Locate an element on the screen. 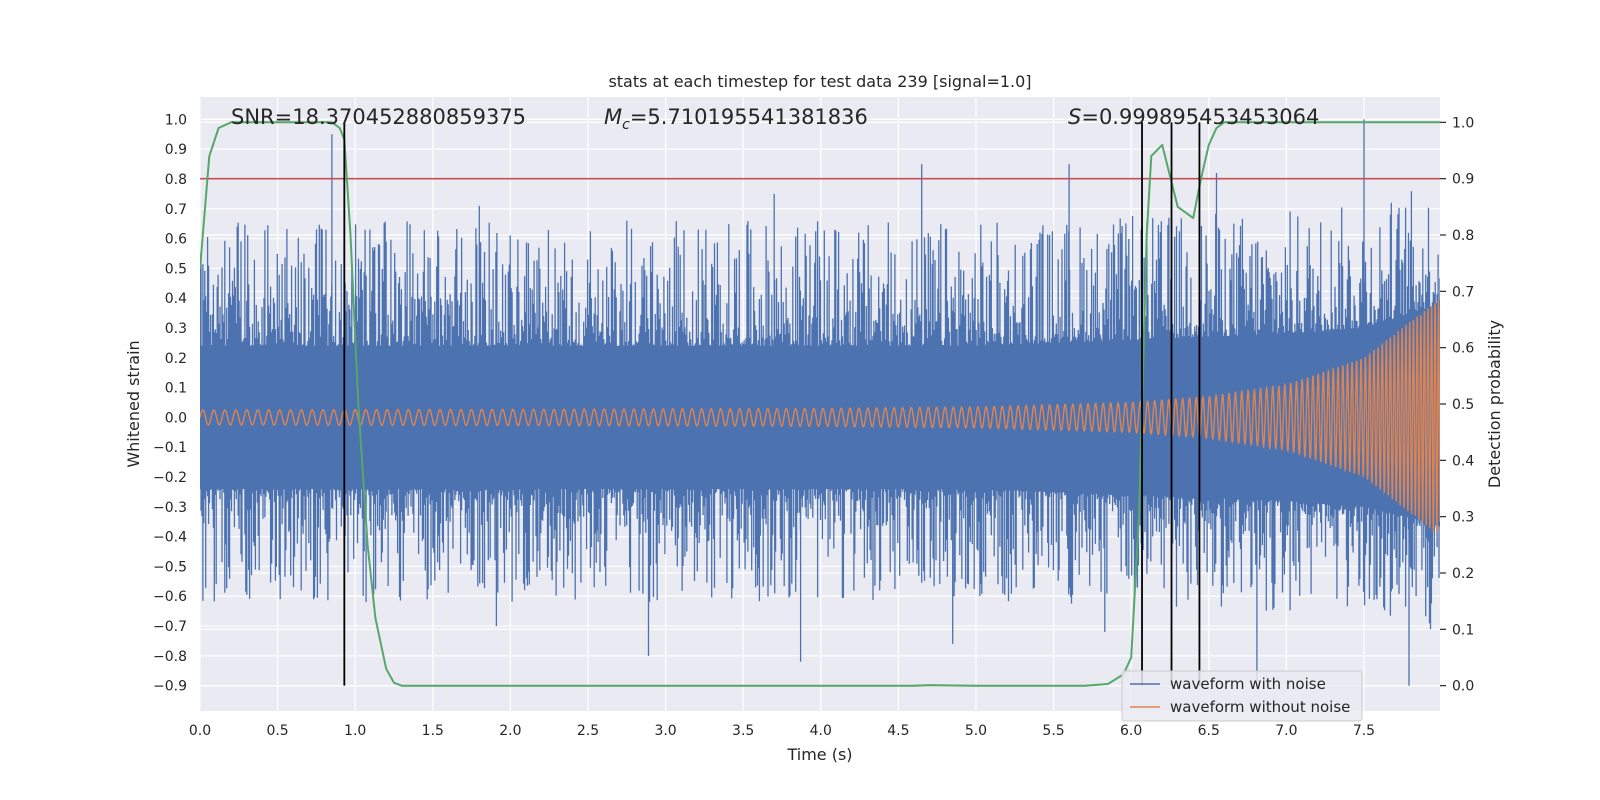  x-tick-label: 7.5 is located at coordinates (1364, 731).